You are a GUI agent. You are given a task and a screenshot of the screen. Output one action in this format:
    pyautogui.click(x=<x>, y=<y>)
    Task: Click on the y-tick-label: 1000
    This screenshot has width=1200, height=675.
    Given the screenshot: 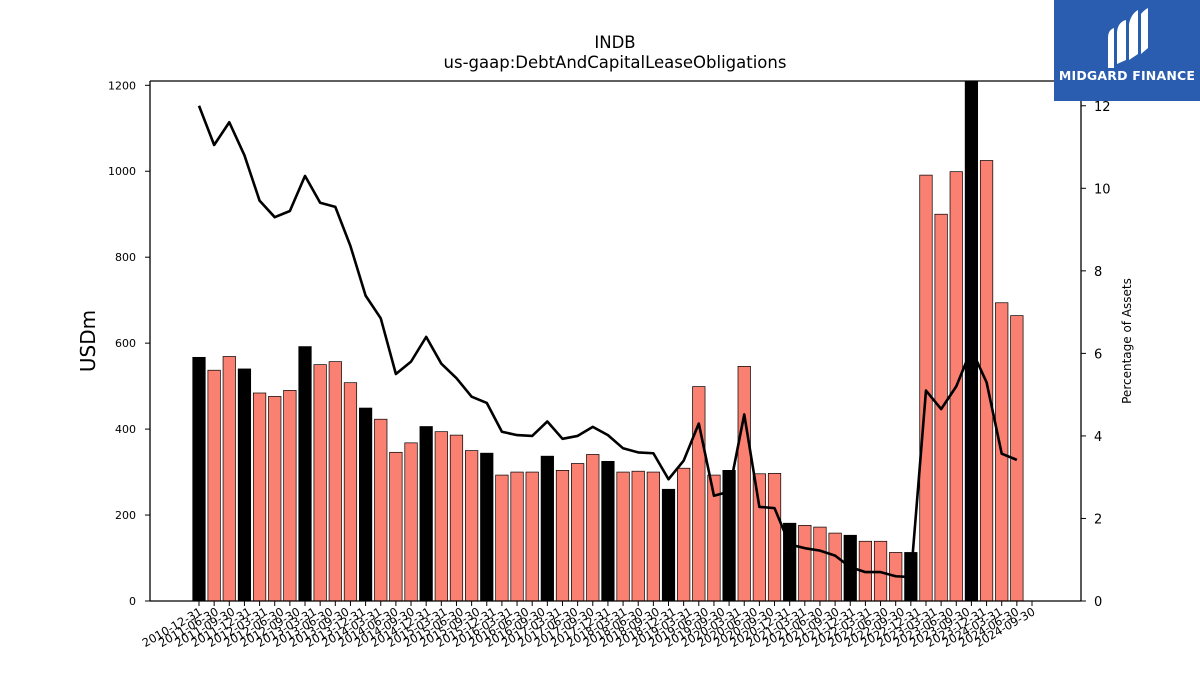 What is the action you would take?
    pyautogui.click(x=122, y=171)
    